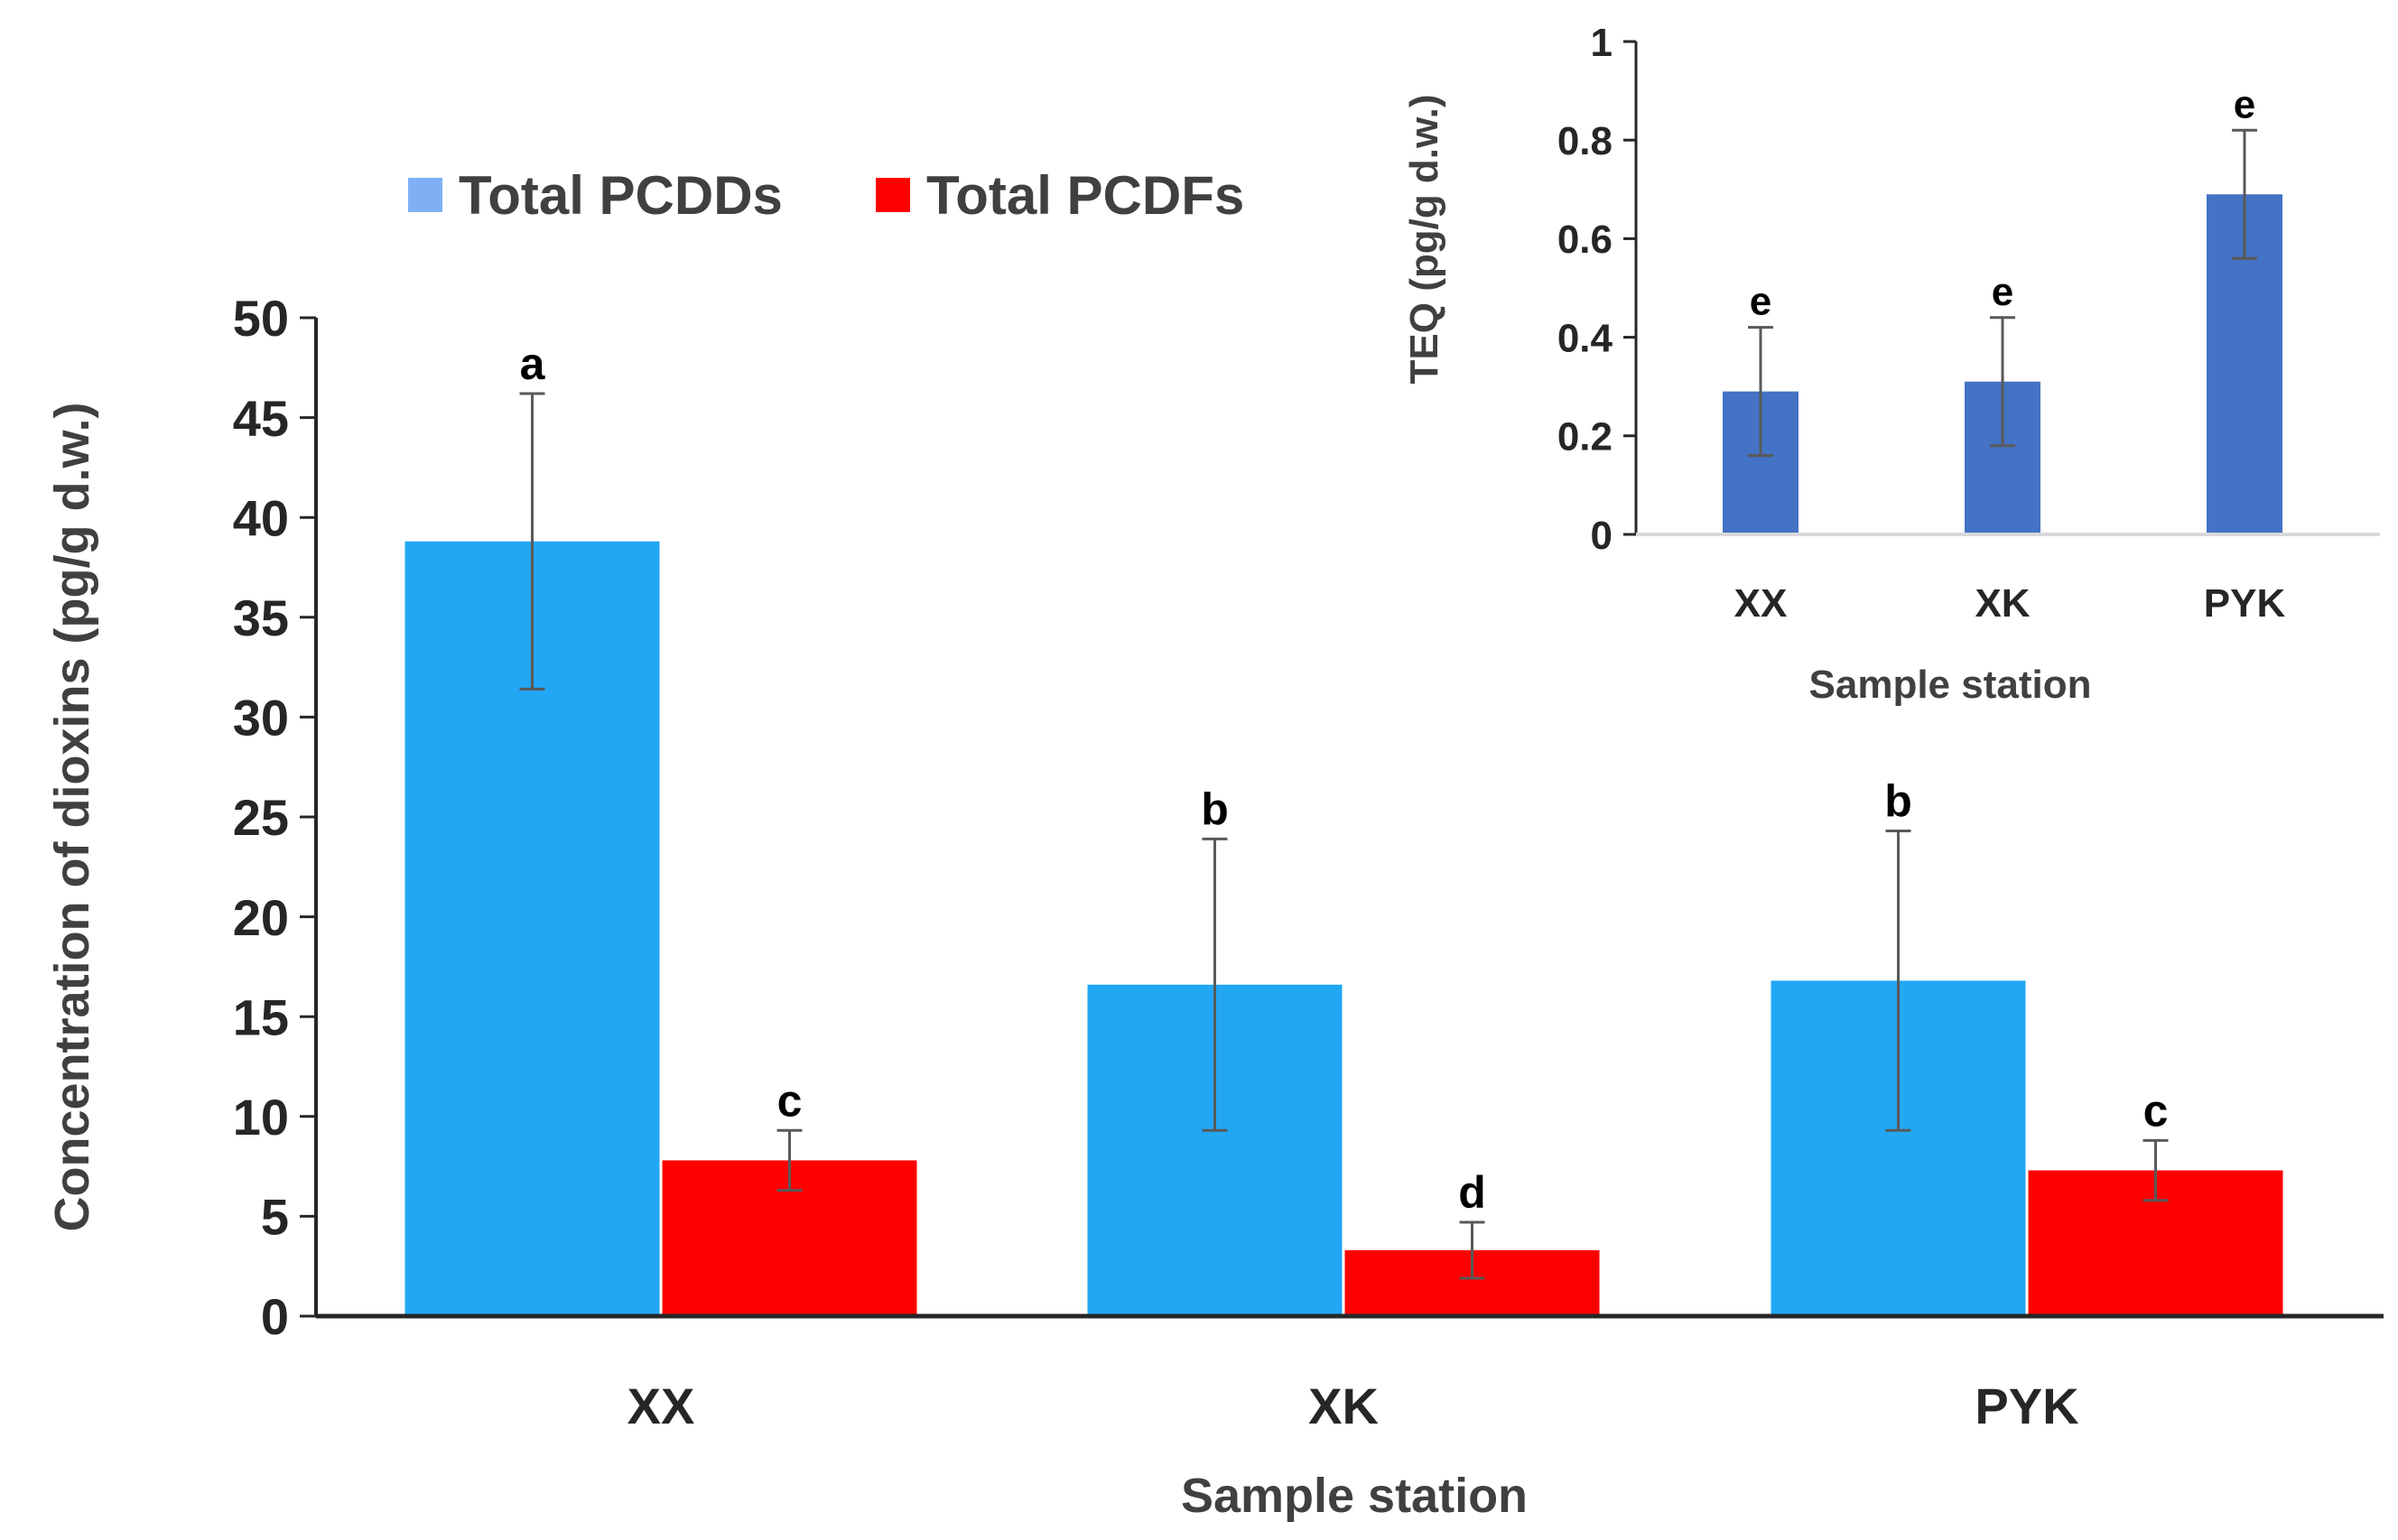 This screenshot has height=1540, width=2398. I want to click on inset-y-axis-title: TEQ (pg/g d.w.), so click(1424, 240).